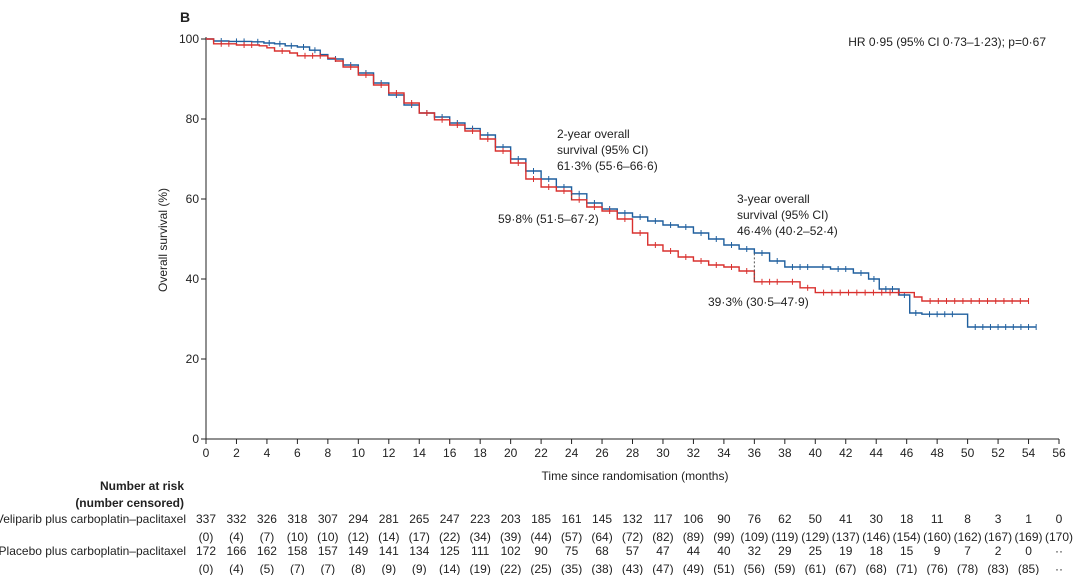 This screenshot has width=1080, height=575. I want to click on y-tick-label: 100, so click(189, 39).